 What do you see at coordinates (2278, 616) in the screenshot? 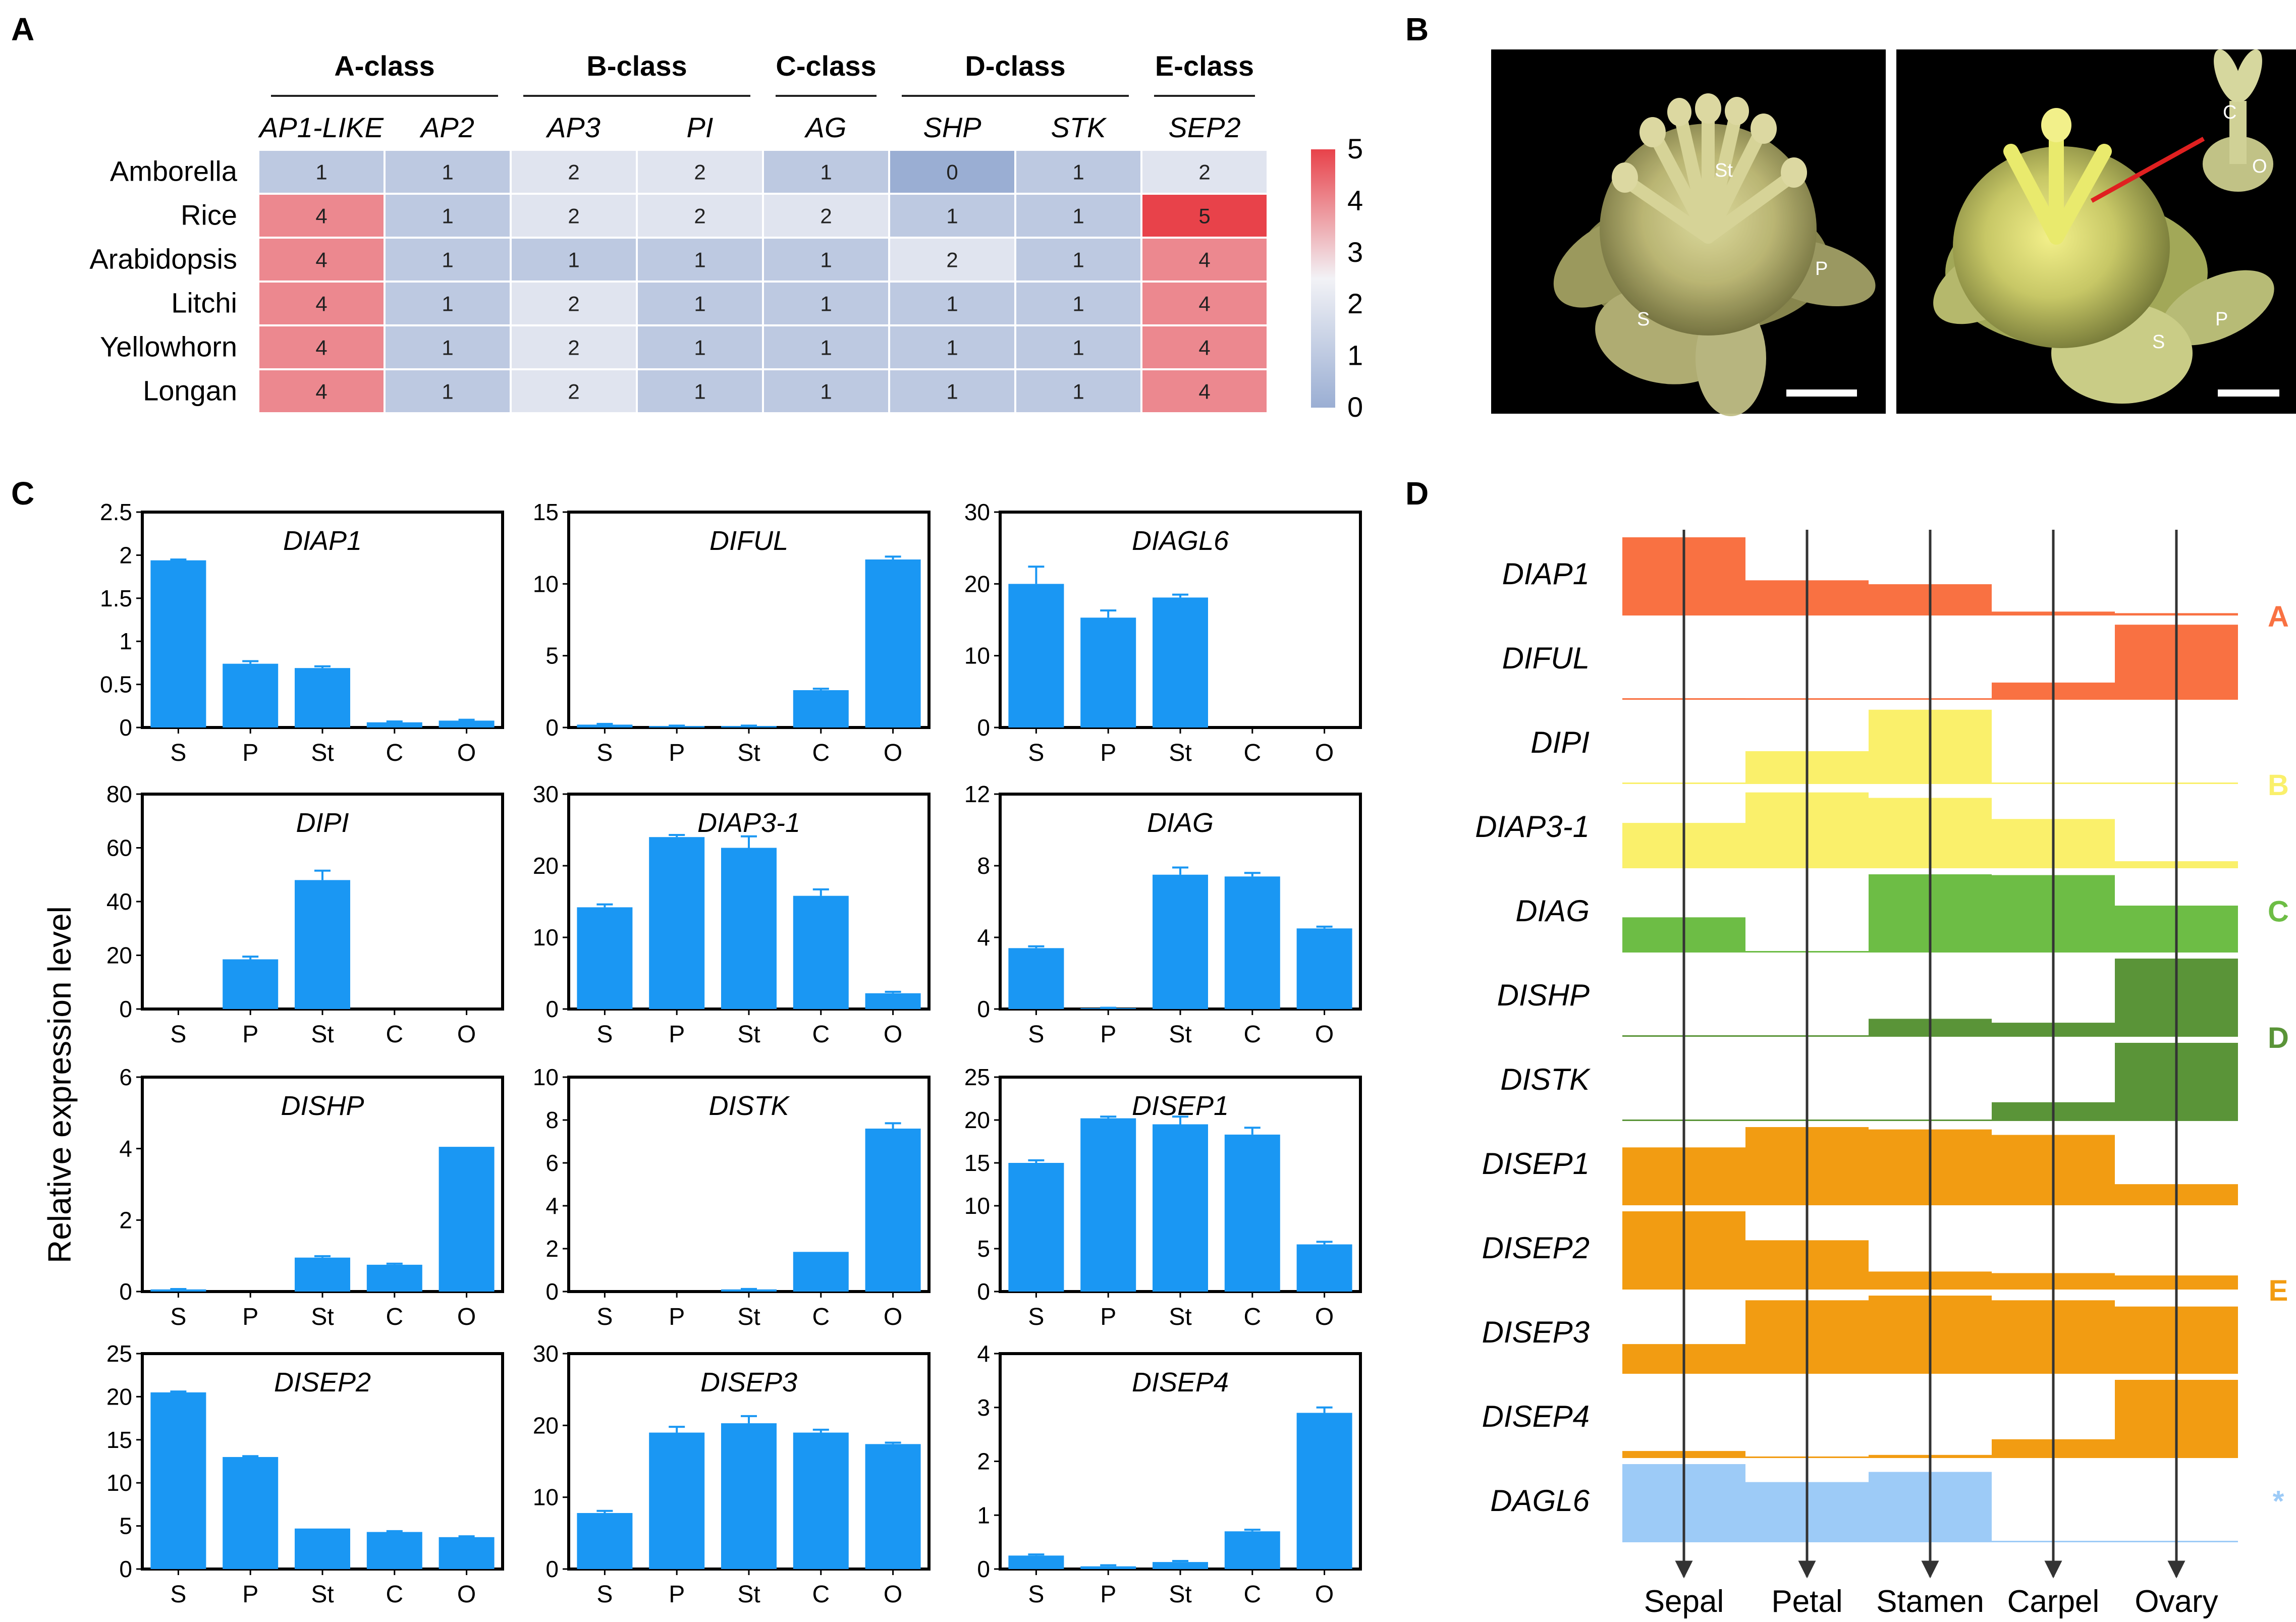
I see `class-letter: A` at bounding box center [2278, 616].